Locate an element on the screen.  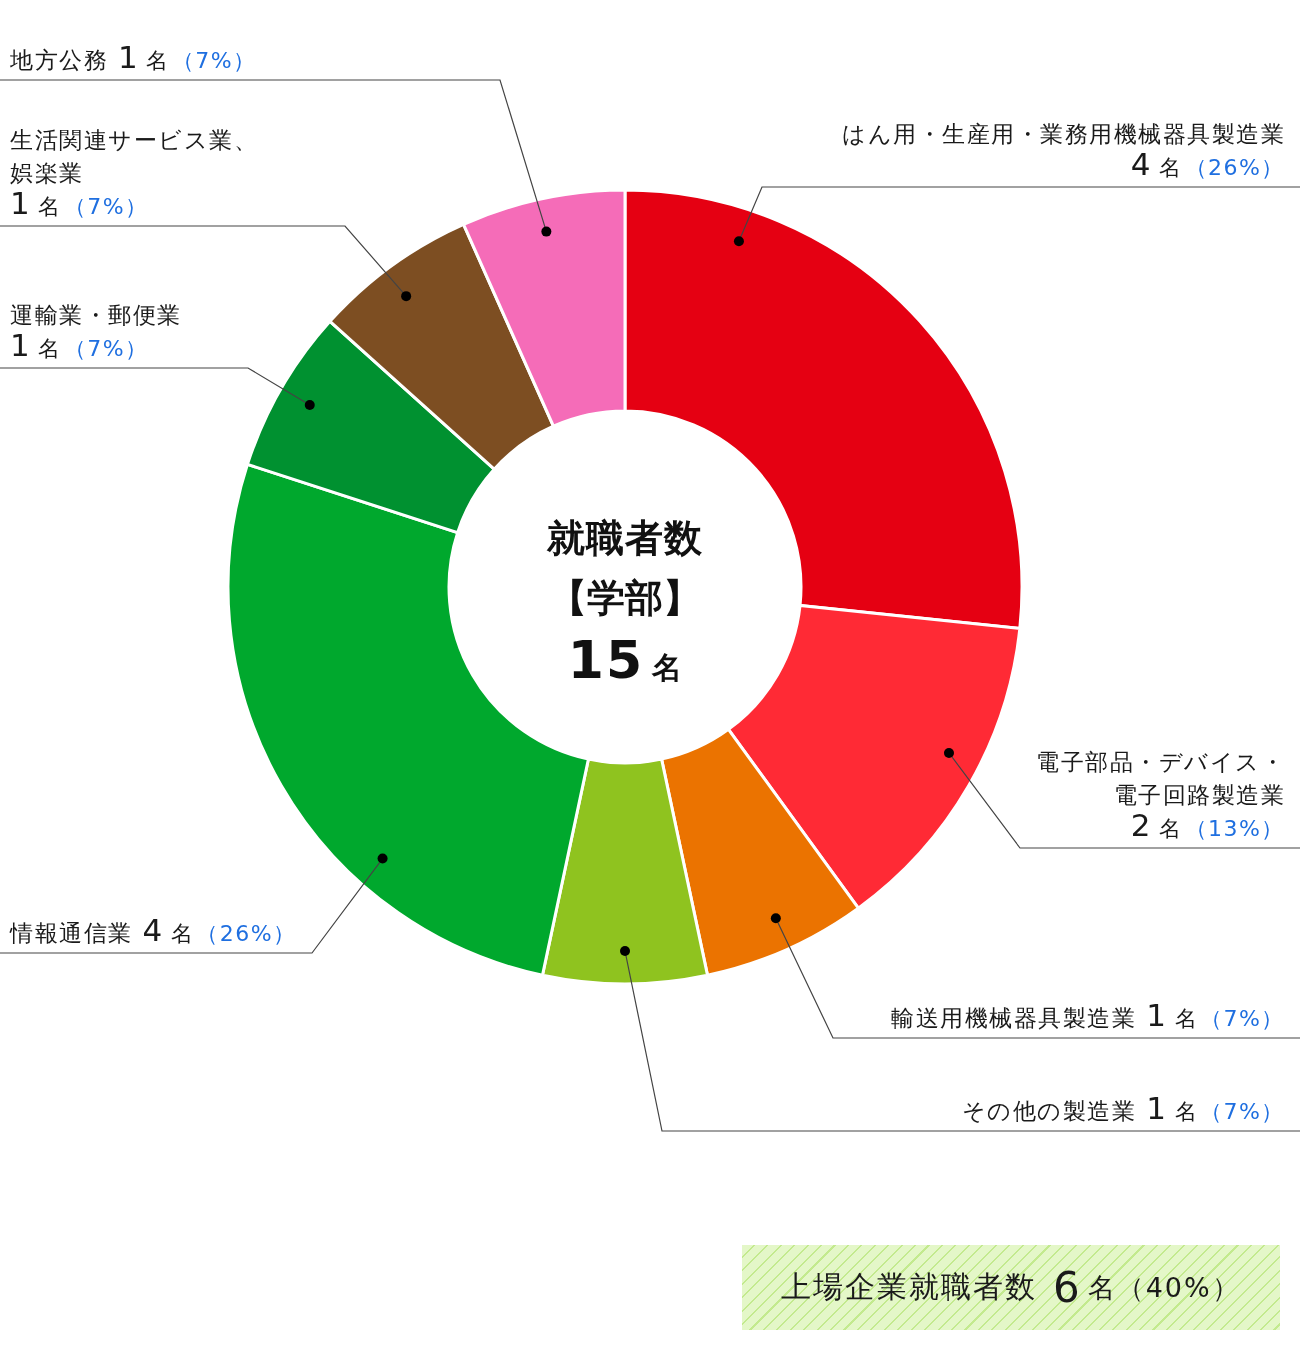
text: 就職者数 is located at coordinates (625, 538).